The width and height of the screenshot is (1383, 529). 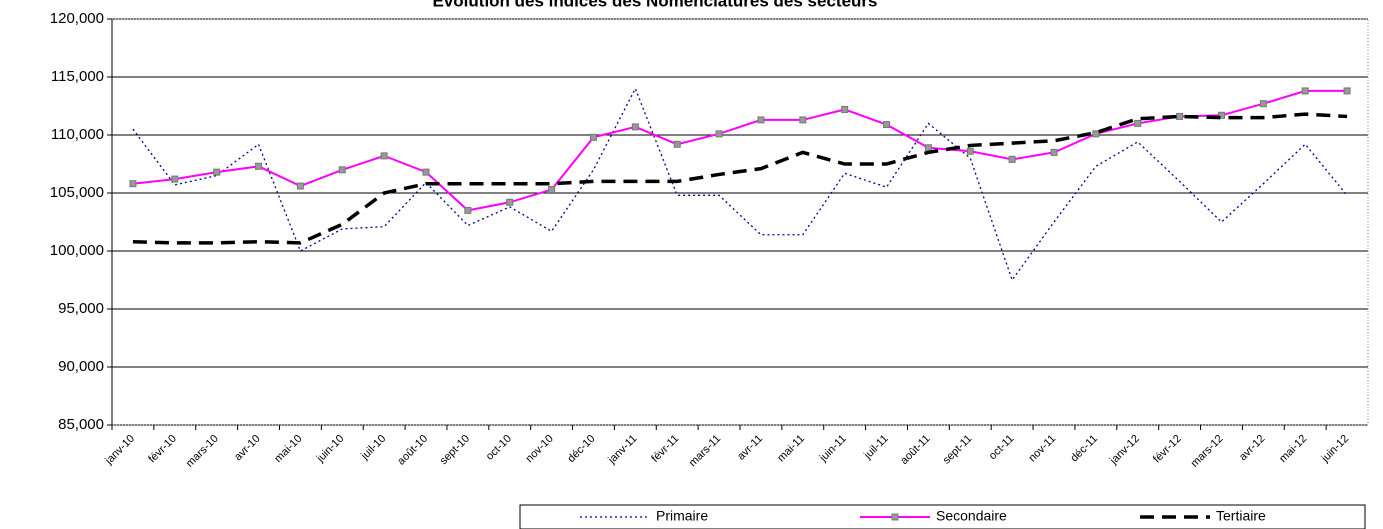 I want to click on x-tick-label: juin-10, so click(x=330, y=449).